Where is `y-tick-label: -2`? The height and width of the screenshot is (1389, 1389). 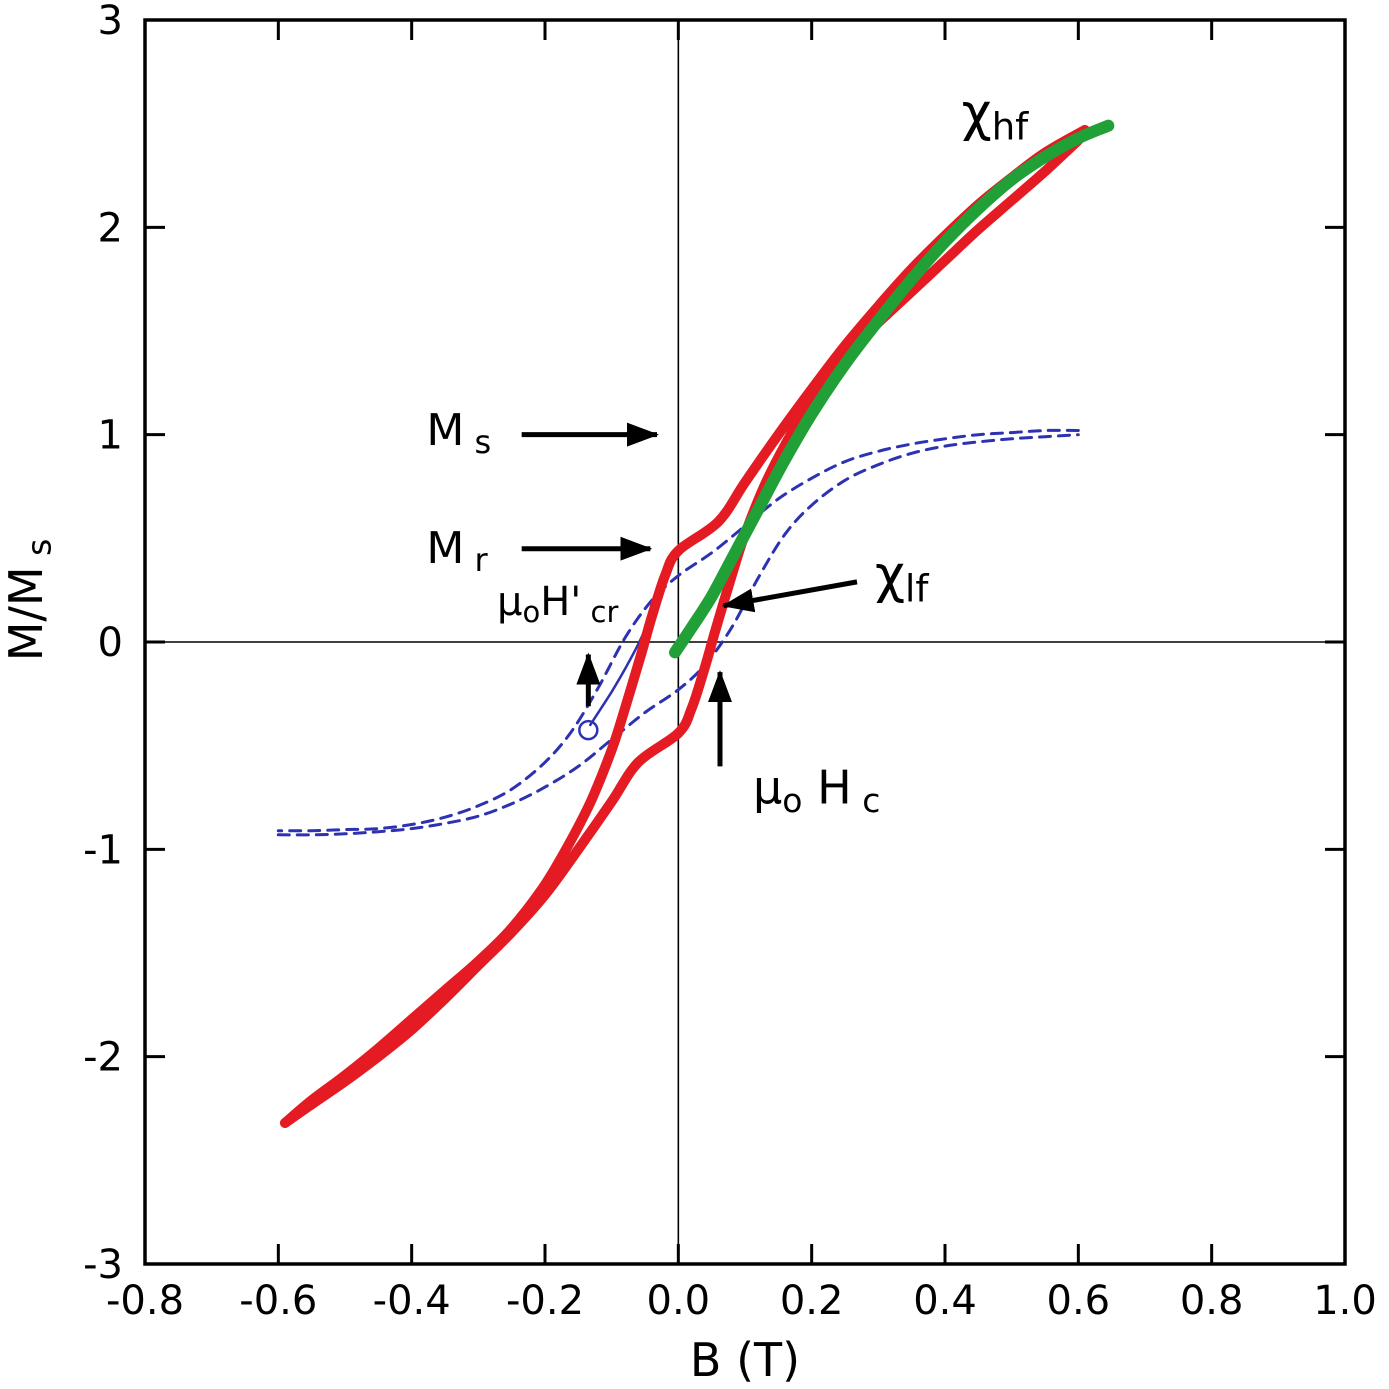 y-tick-label: -2 is located at coordinates (103, 1058).